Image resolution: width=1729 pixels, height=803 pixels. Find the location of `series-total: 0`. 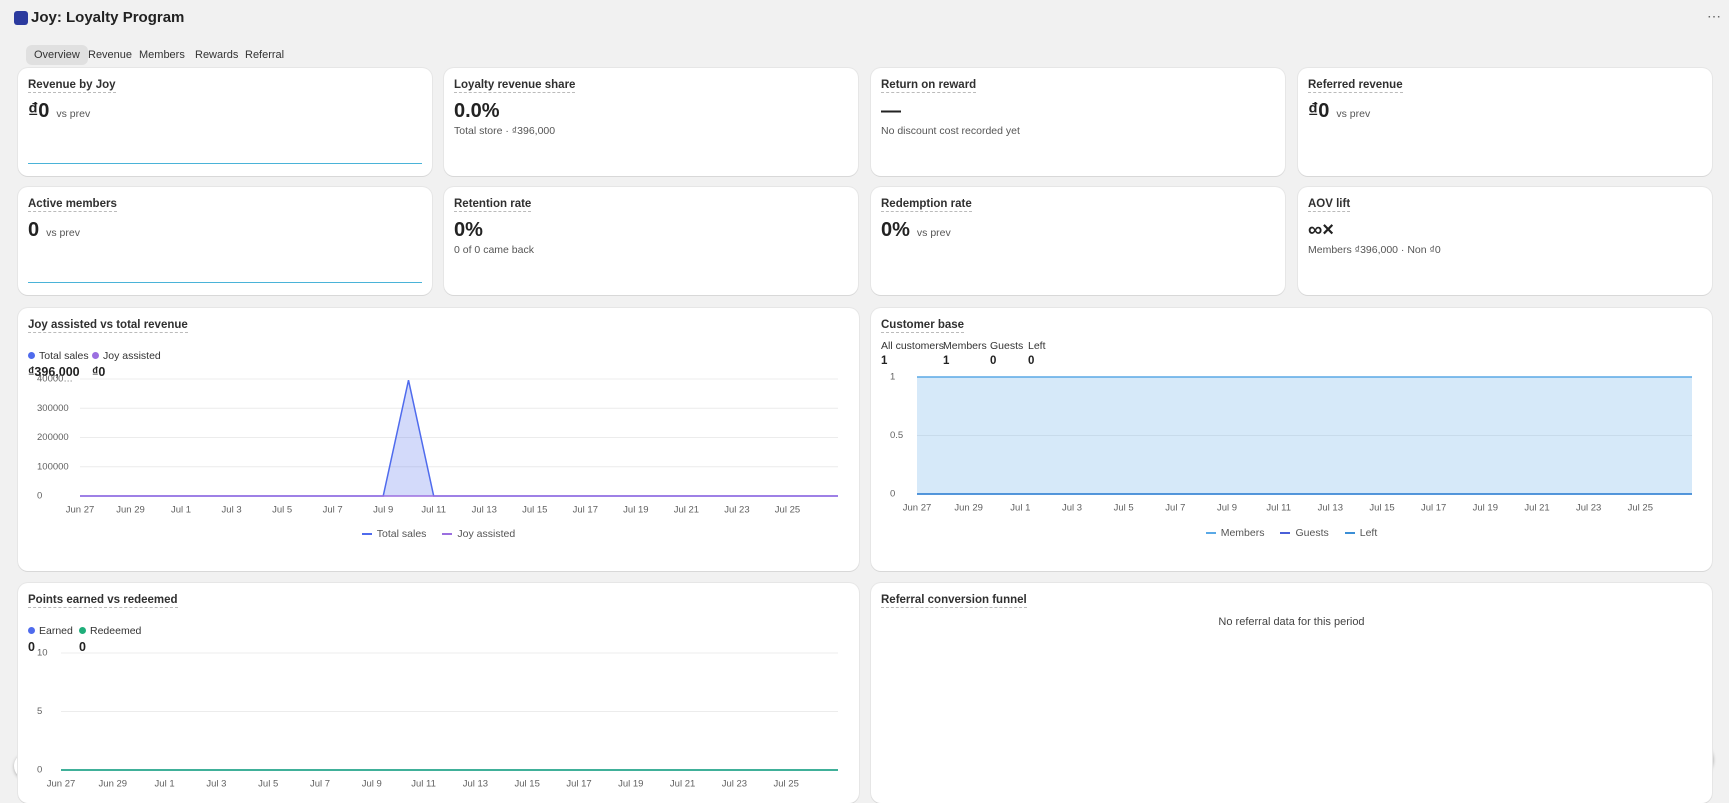

series-total: 0 is located at coordinates (31, 647).